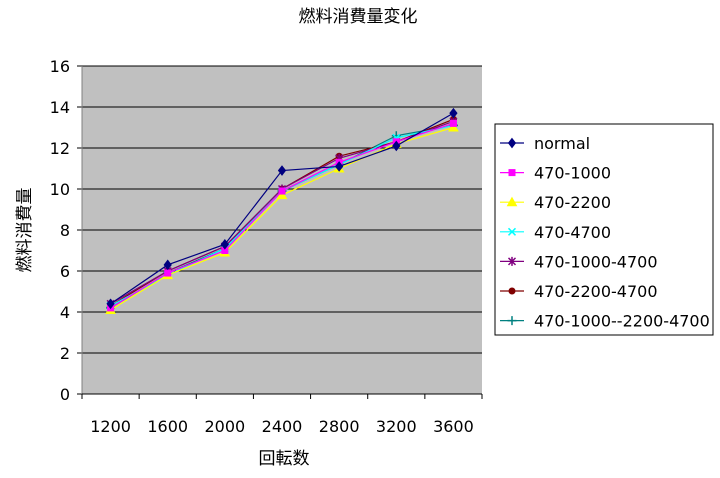 This screenshot has height=478, width=720. Describe the element at coordinates (339, 426) in the screenshot. I see `x-tick-label: 2800` at that location.